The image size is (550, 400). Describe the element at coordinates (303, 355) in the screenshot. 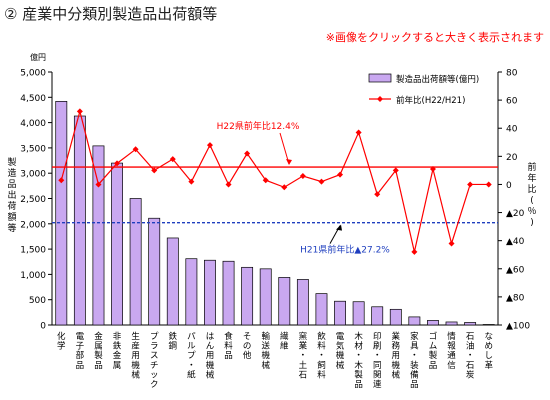

I see `category-label: 窯業・土石` at that location.